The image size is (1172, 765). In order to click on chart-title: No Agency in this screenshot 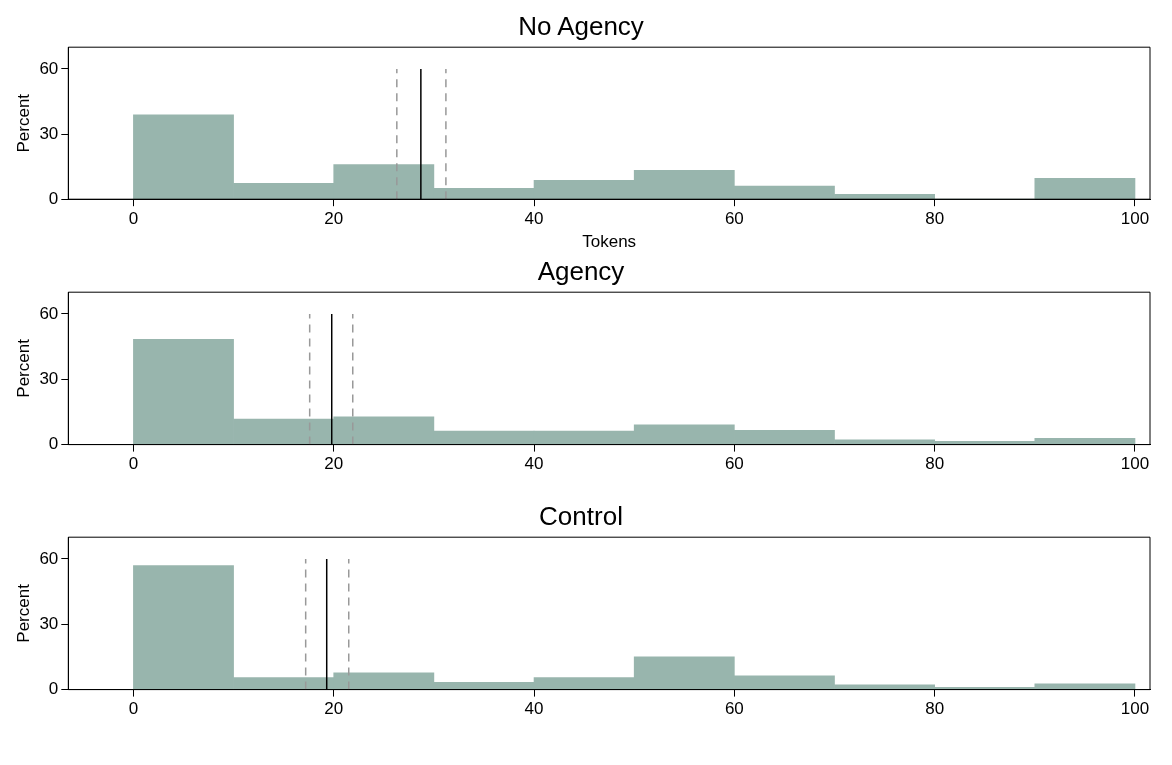, I will do `click(581, 25)`.